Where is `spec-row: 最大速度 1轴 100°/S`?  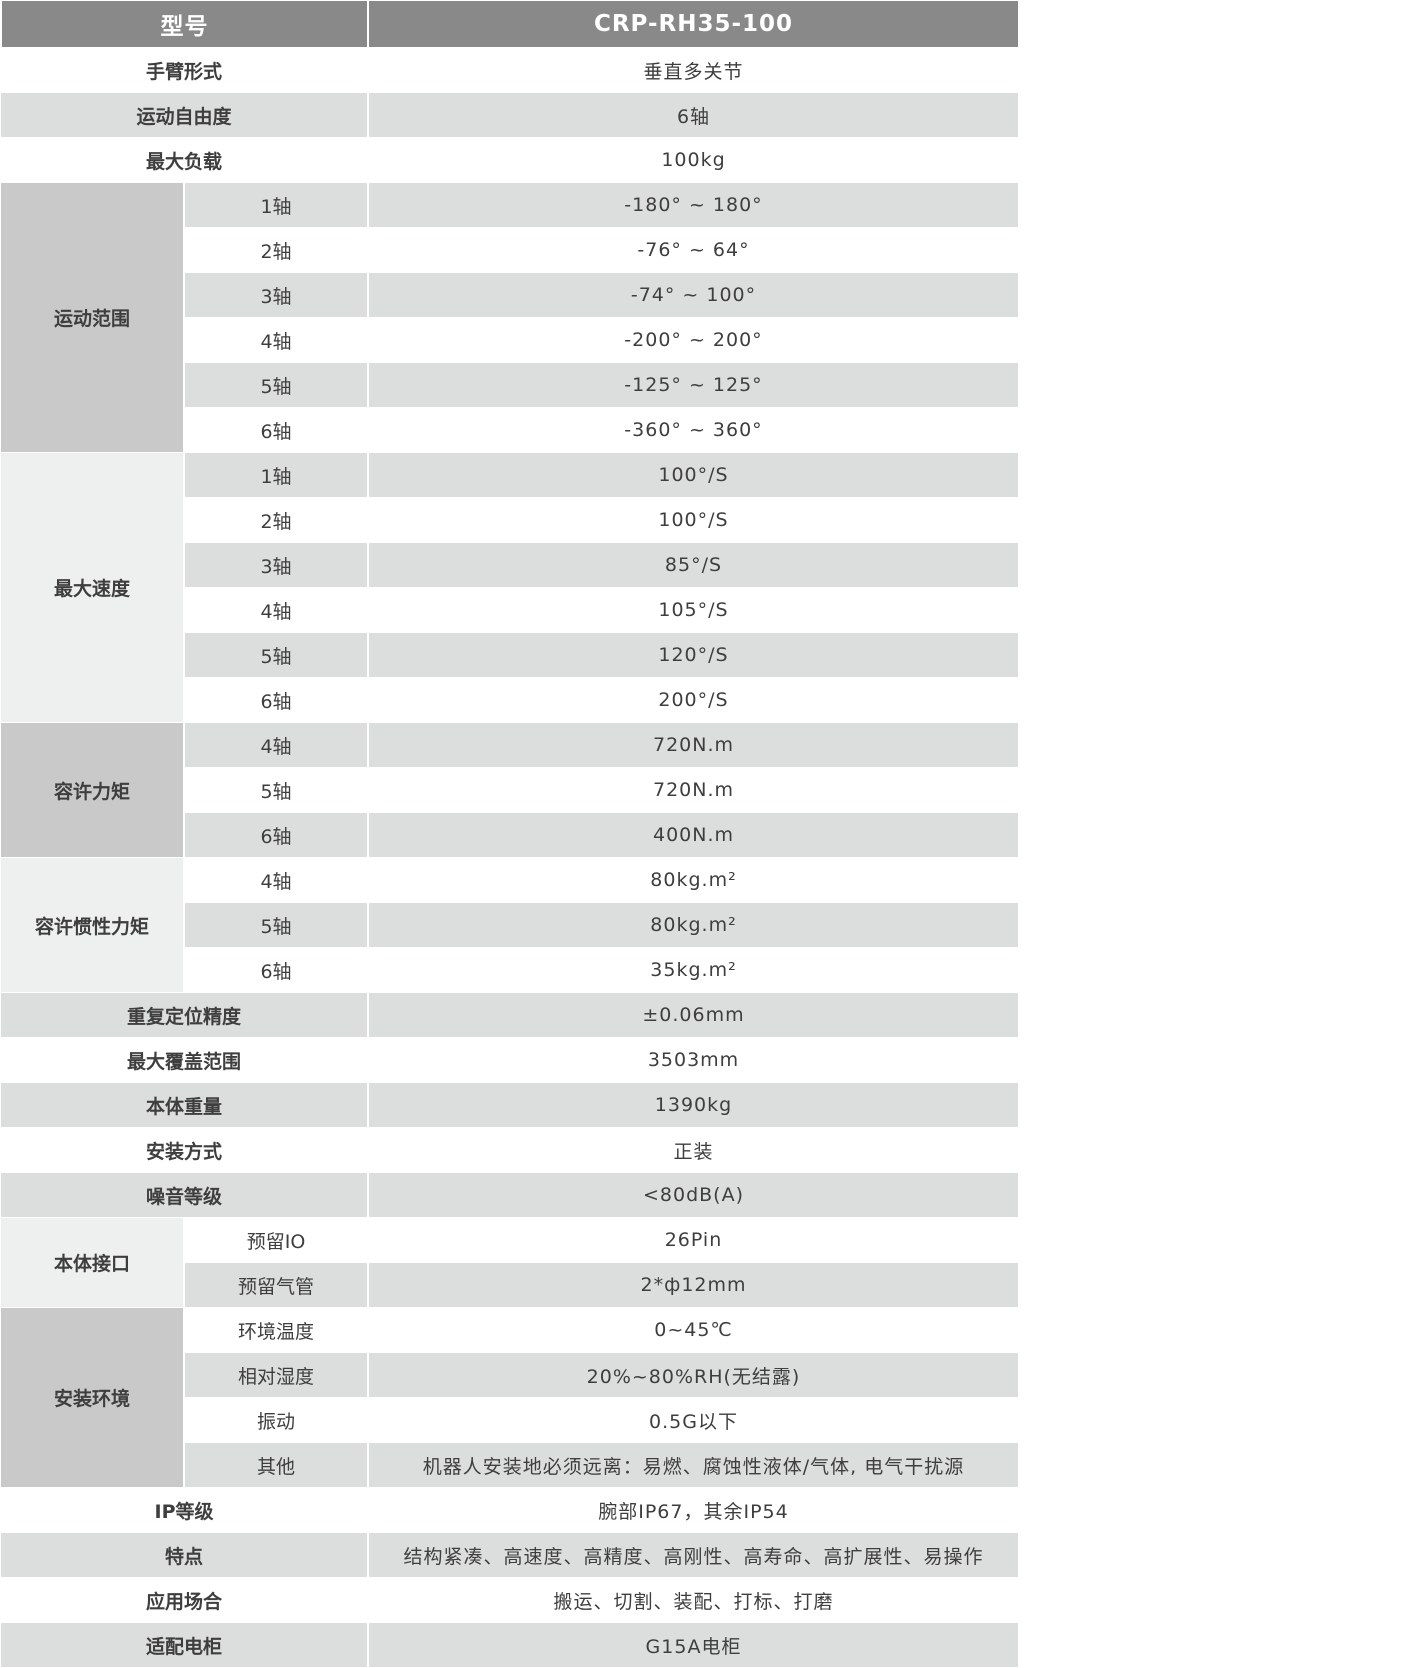
spec-row: 最大速度 1轴 100°/S is located at coordinates (510, 587).